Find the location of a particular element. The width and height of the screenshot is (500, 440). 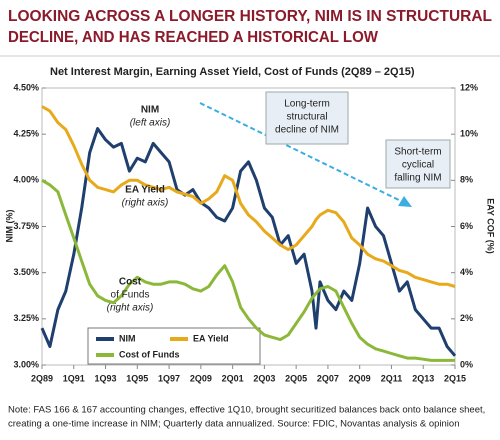

annotation: (left axis) is located at coordinates (150, 123).